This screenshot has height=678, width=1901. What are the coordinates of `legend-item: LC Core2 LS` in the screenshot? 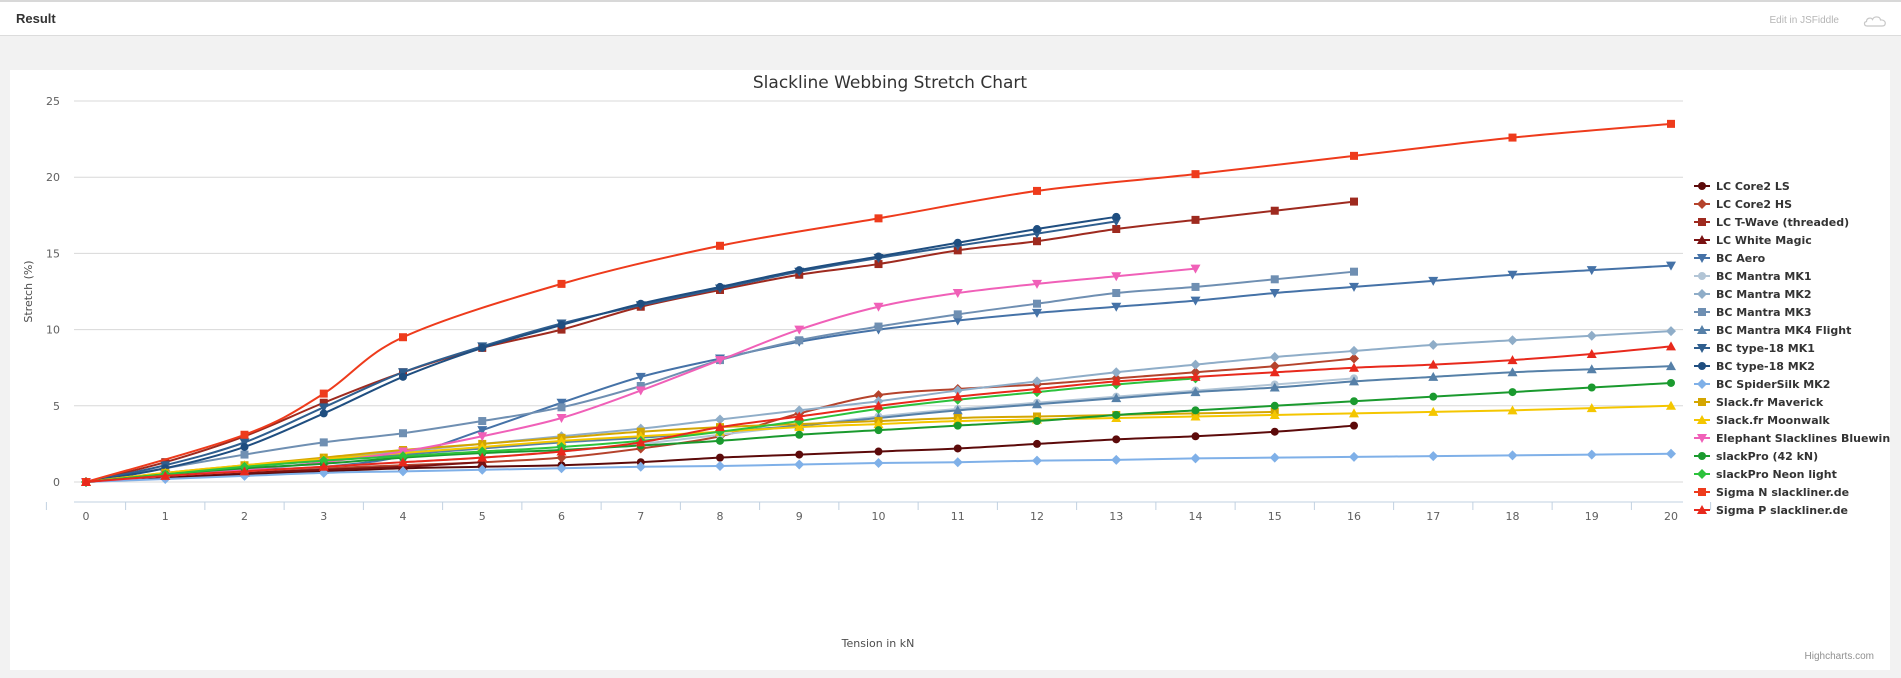 It's located at (1742, 186).